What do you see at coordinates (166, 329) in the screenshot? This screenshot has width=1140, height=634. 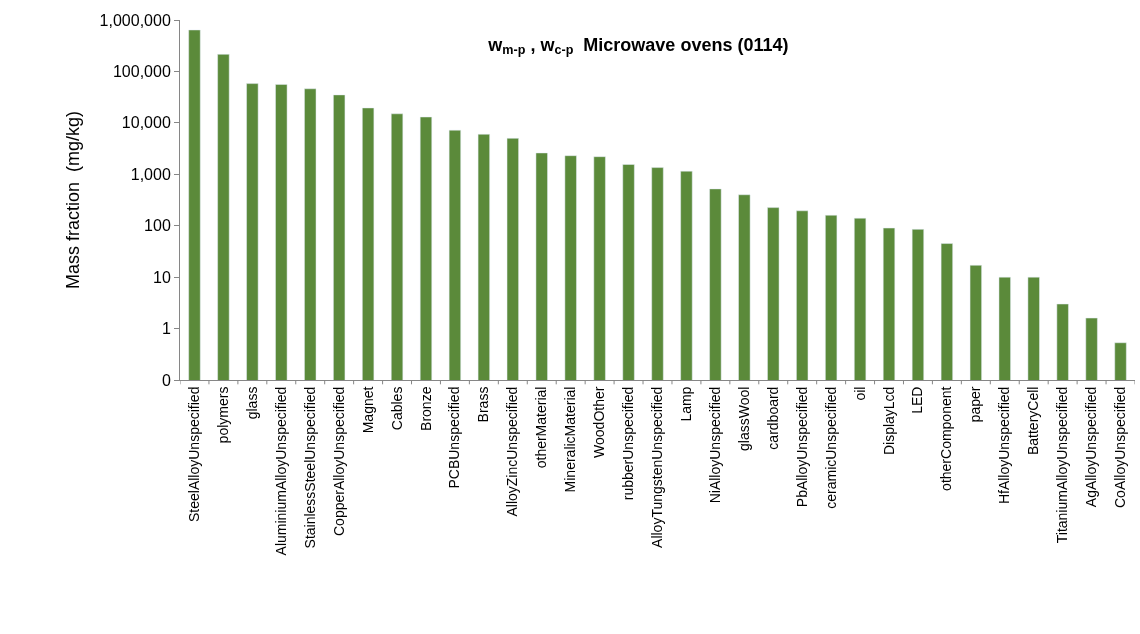 I see `y-tick-label: 1` at bounding box center [166, 329].